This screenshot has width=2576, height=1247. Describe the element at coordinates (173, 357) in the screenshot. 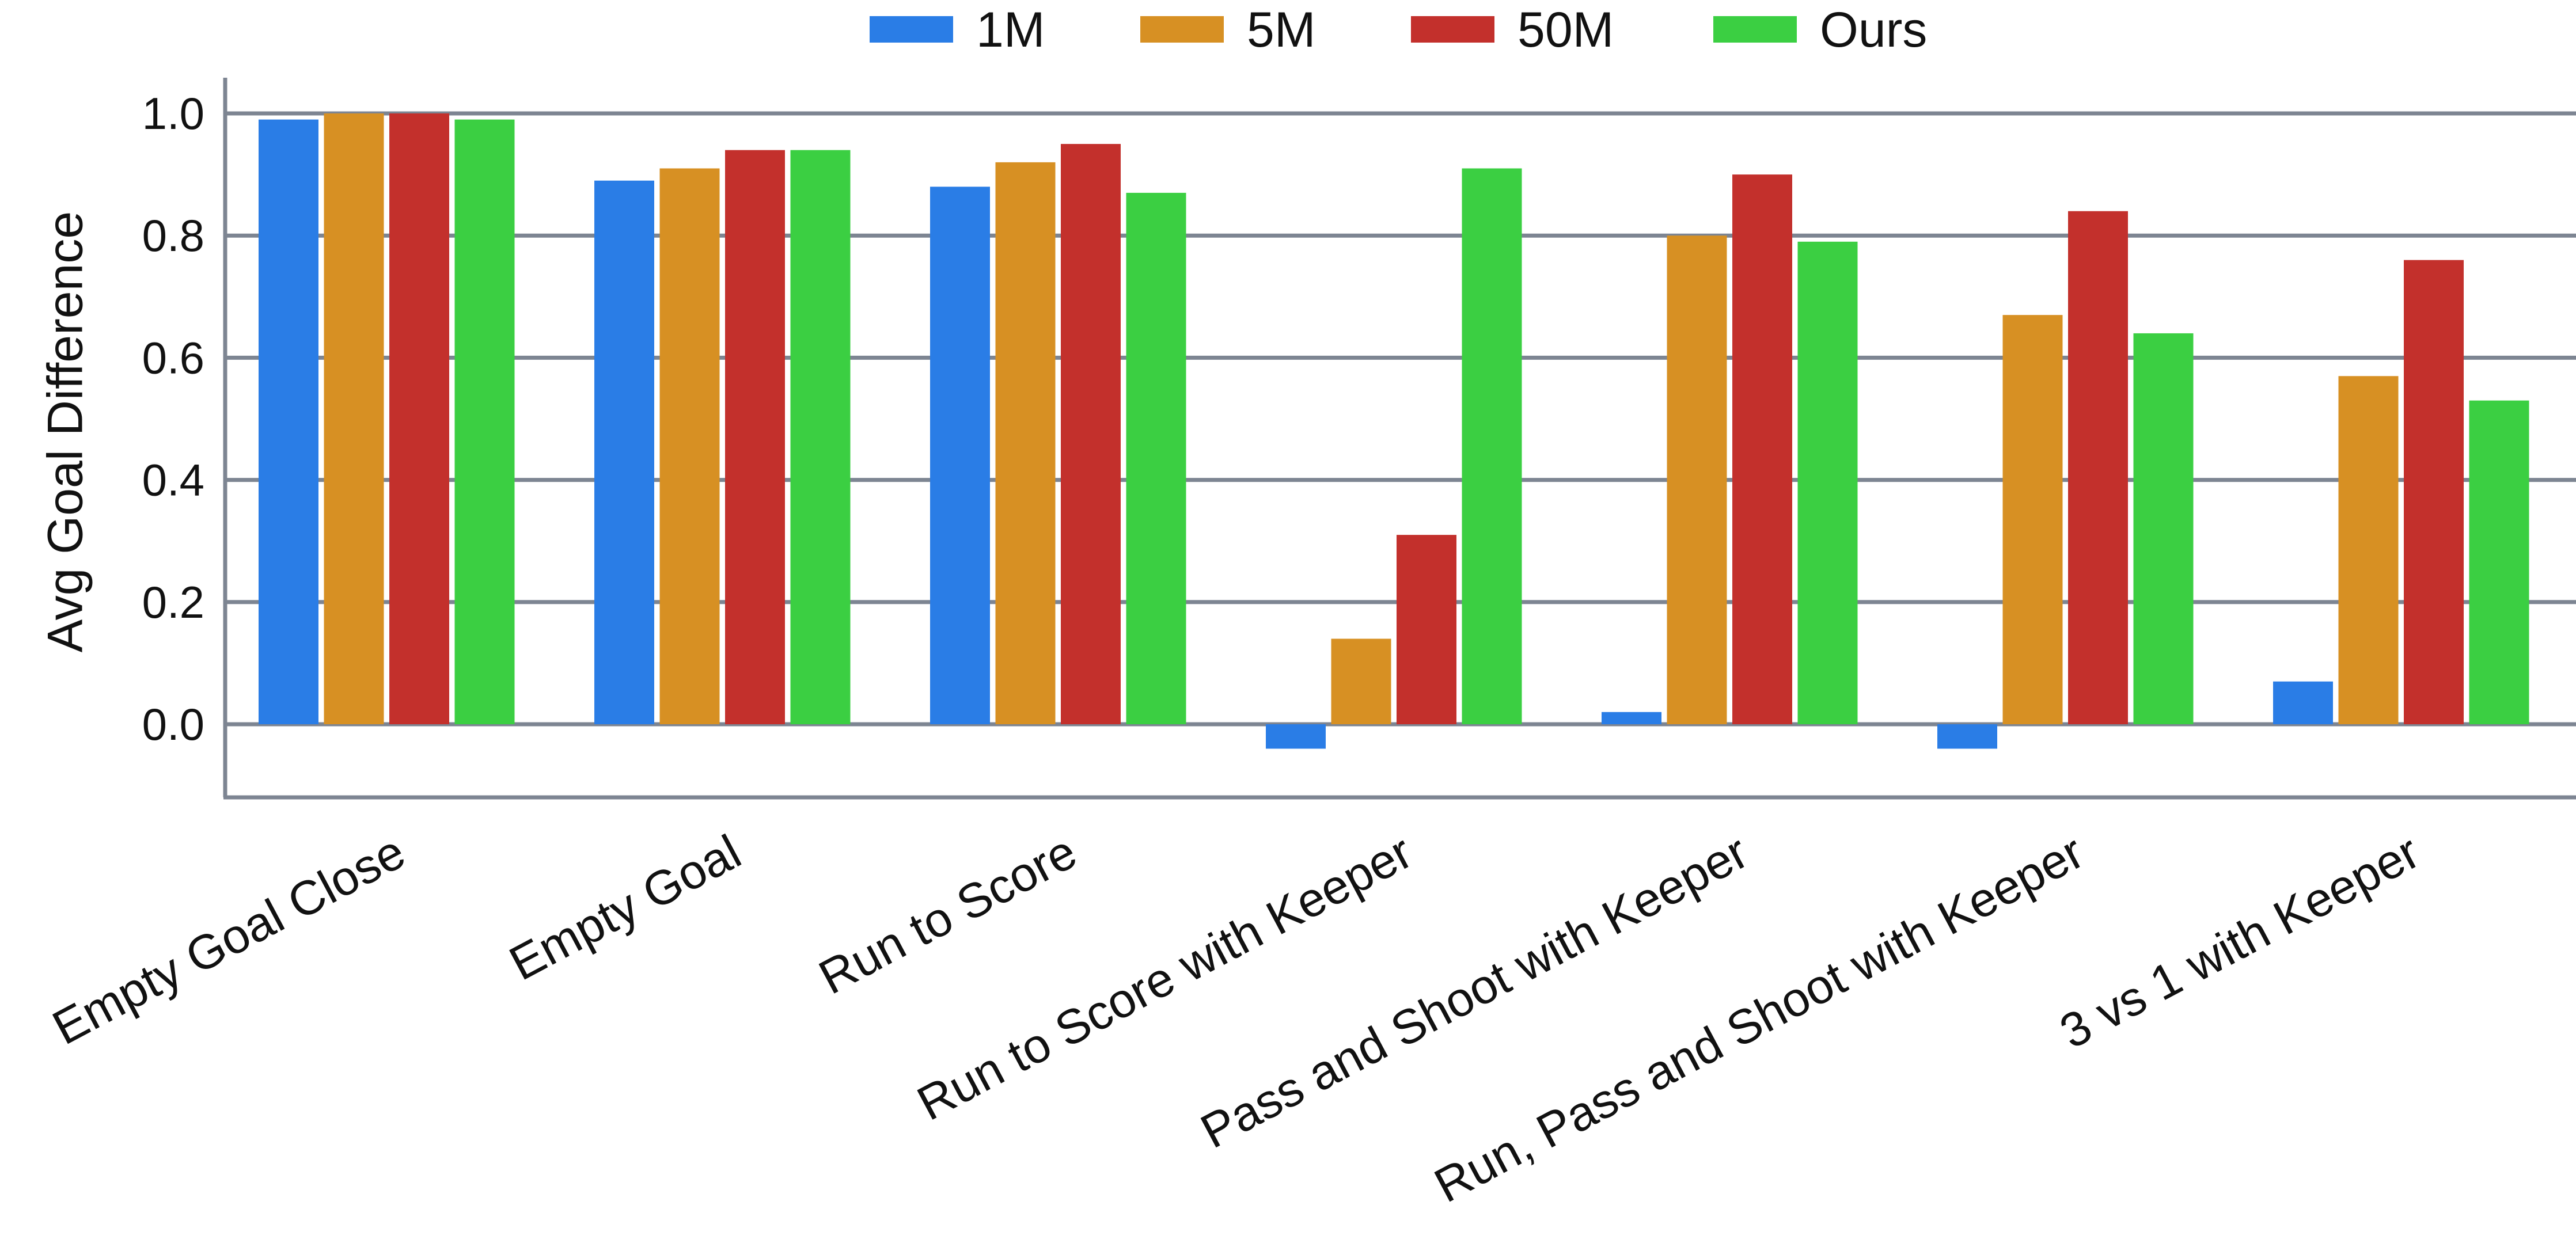

I see `y-tick-label: 0.6` at that location.